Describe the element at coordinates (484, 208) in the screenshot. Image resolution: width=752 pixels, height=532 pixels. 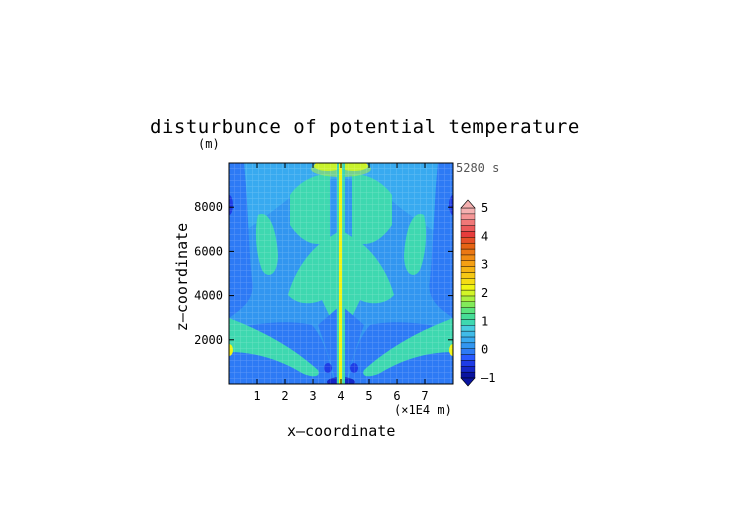
I see `colorbar-label: 5` at that location.